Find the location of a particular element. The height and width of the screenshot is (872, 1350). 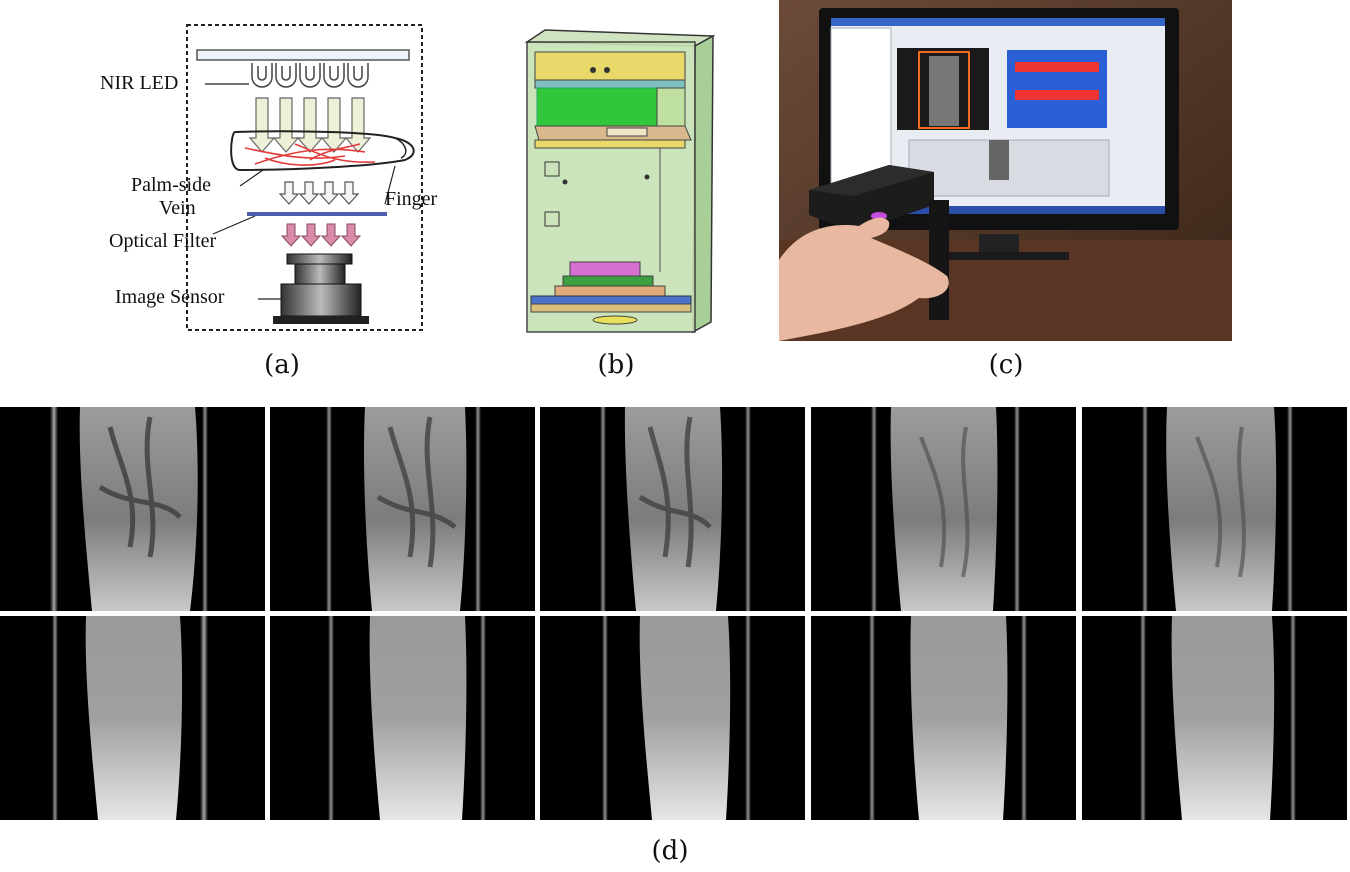

filtered-light-arrows is located at coordinates (321, 235).